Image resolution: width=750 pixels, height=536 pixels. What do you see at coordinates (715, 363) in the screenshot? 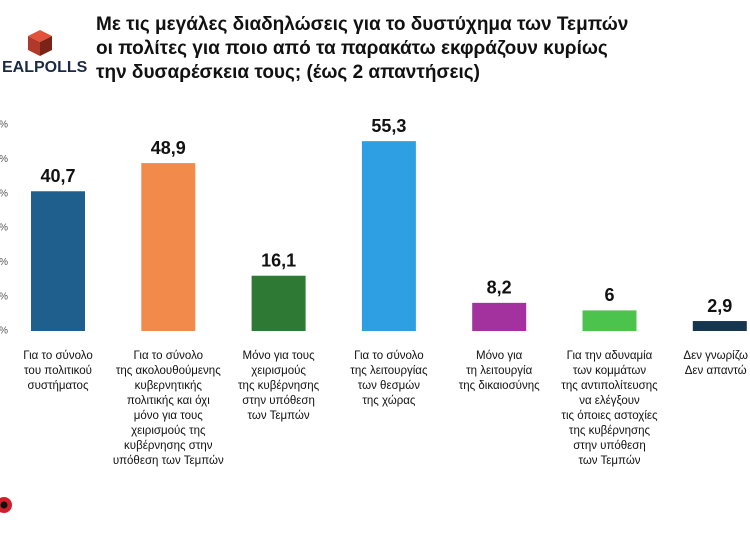
I see `x-tick-label: Δεν γνωρίζω Δεν απαντώ` at bounding box center [715, 363].